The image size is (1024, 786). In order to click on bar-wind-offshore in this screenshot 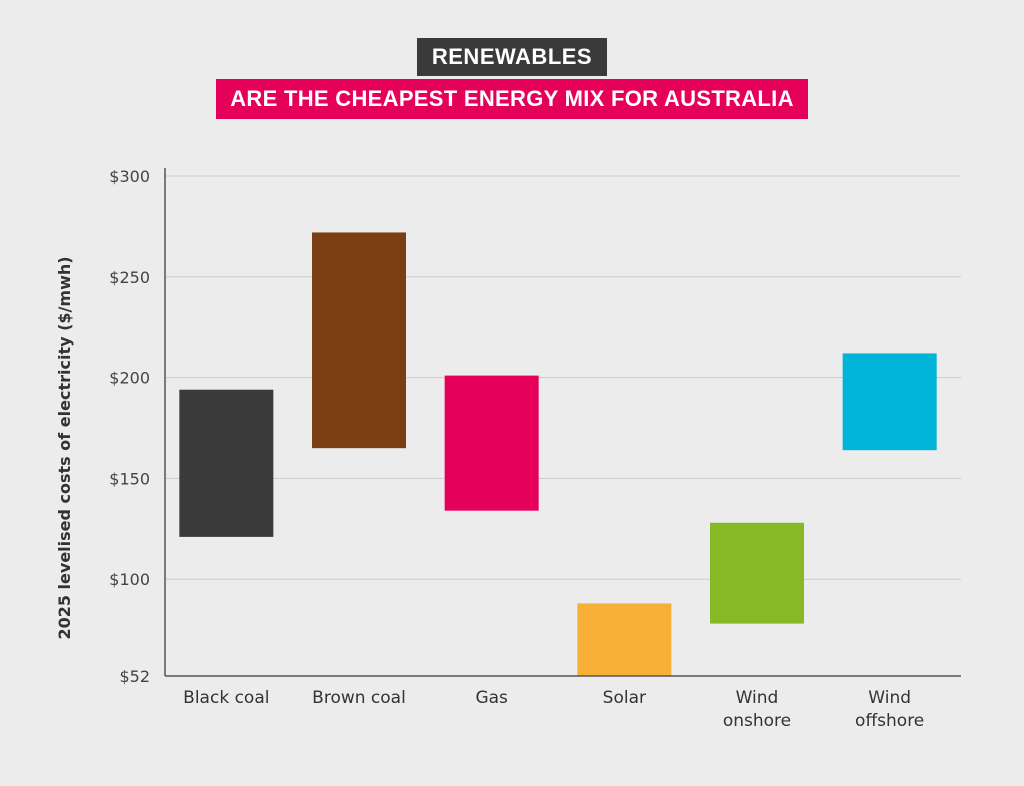, I will do `click(889, 402)`.